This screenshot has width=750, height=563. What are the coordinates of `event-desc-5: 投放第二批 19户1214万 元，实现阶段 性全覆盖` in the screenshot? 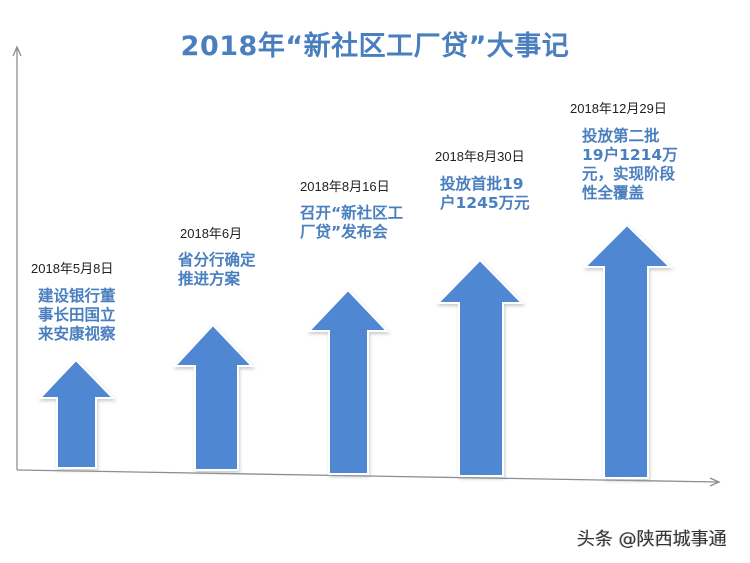 It's located at (630, 165).